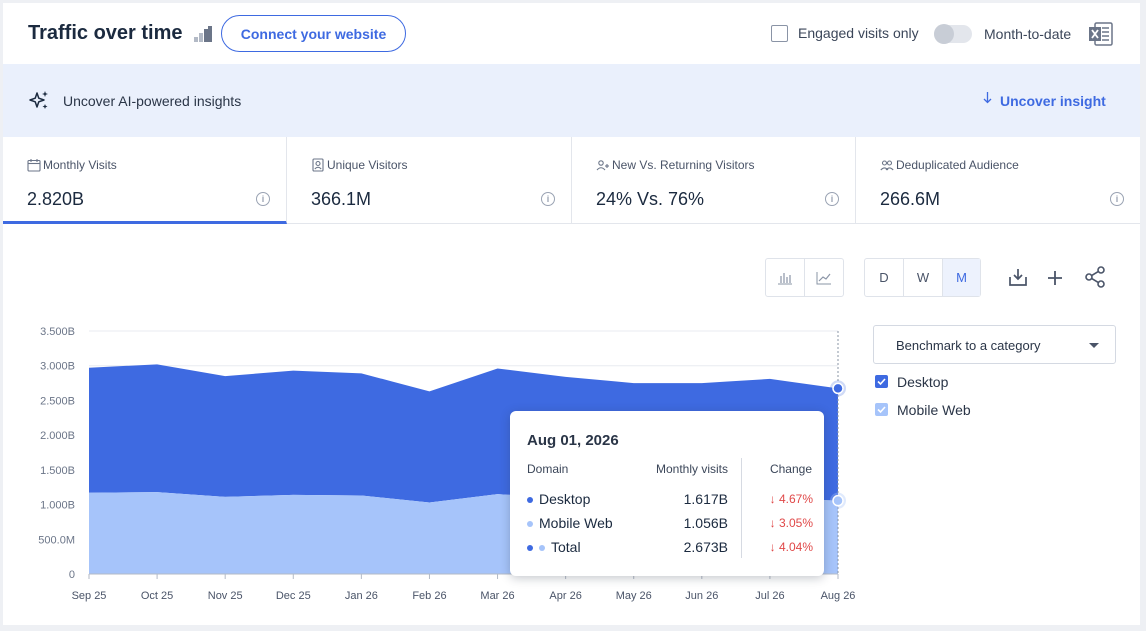  What do you see at coordinates (790, 469) in the screenshot?
I see `tooltip-col-change: Change` at bounding box center [790, 469].